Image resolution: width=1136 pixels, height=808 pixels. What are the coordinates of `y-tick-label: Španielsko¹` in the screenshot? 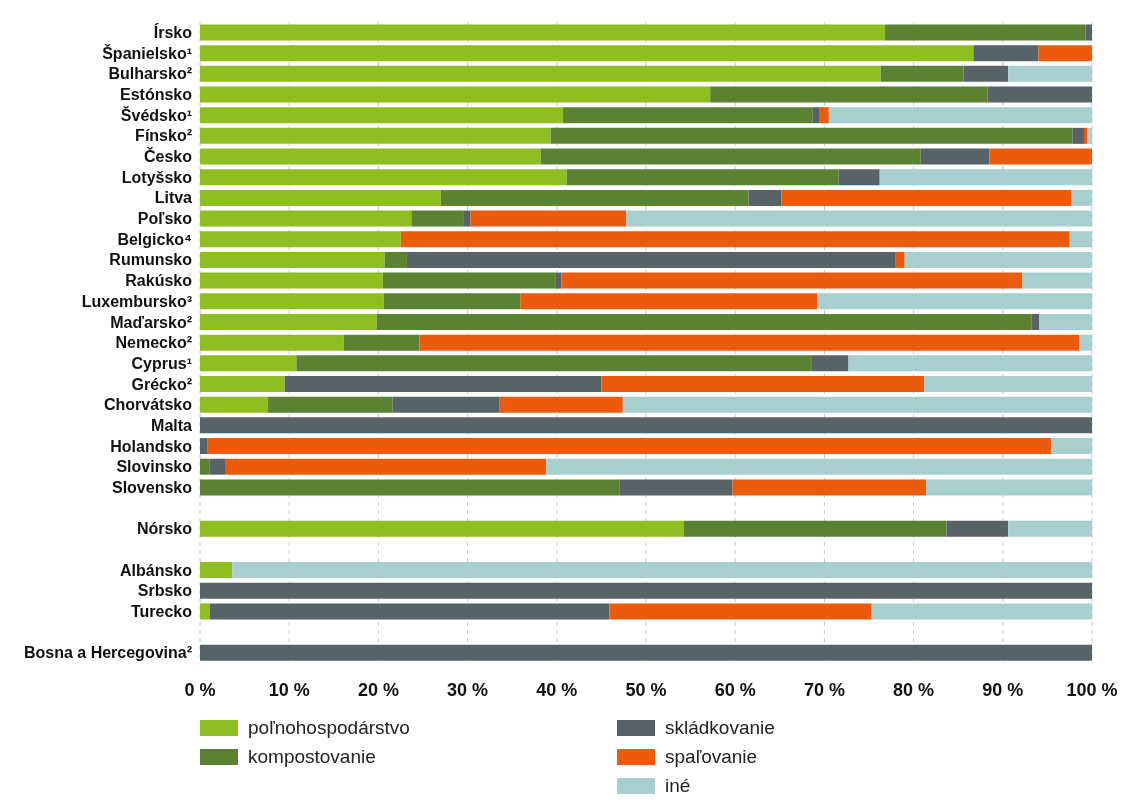 It's located at (147, 52).